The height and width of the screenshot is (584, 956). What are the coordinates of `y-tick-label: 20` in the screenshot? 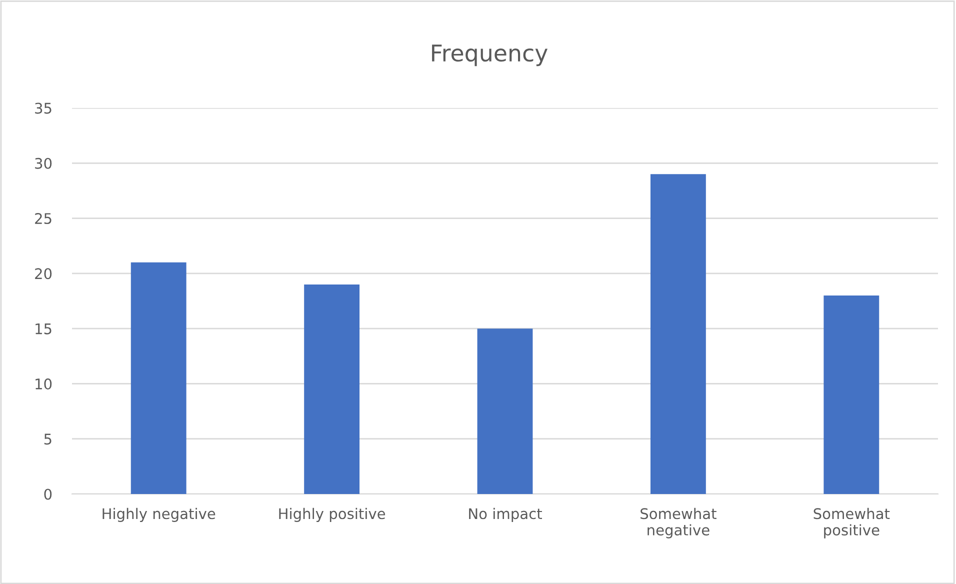 It's located at (43, 274).